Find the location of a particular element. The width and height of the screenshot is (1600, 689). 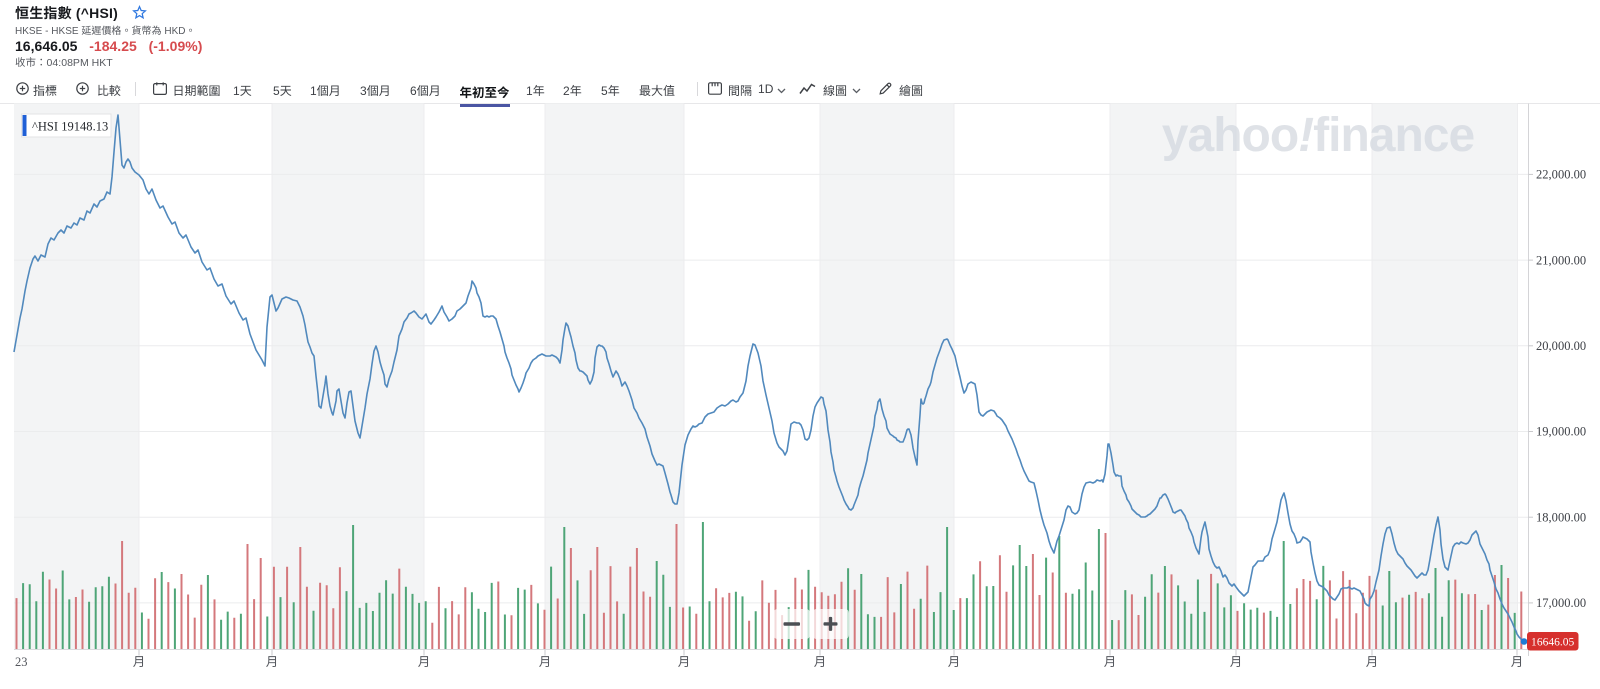

svg-text: 23 is located at coordinates (21, 662).